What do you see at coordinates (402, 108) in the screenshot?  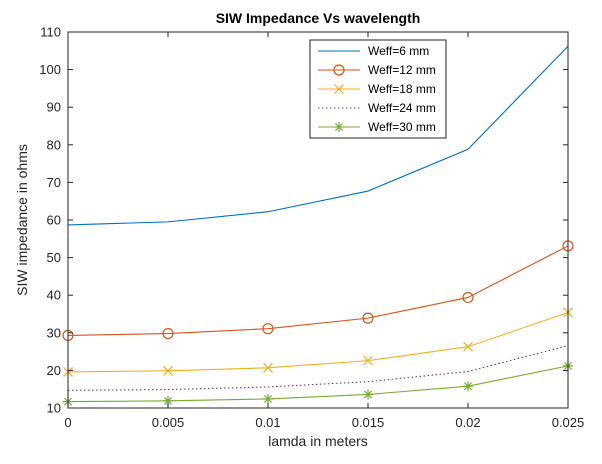 I see `legend-label: Weff=24 mm` at bounding box center [402, 108].